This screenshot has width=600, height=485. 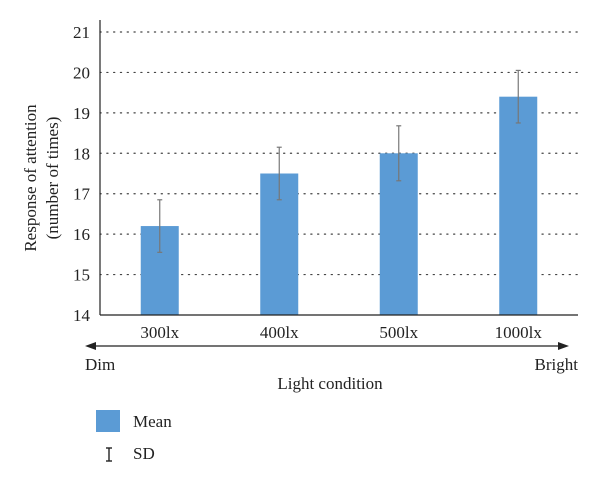 What do you see at coordinates (563, 346) in the screenshot?
I see `arrow-head-right` at bounding box center [563, 346].